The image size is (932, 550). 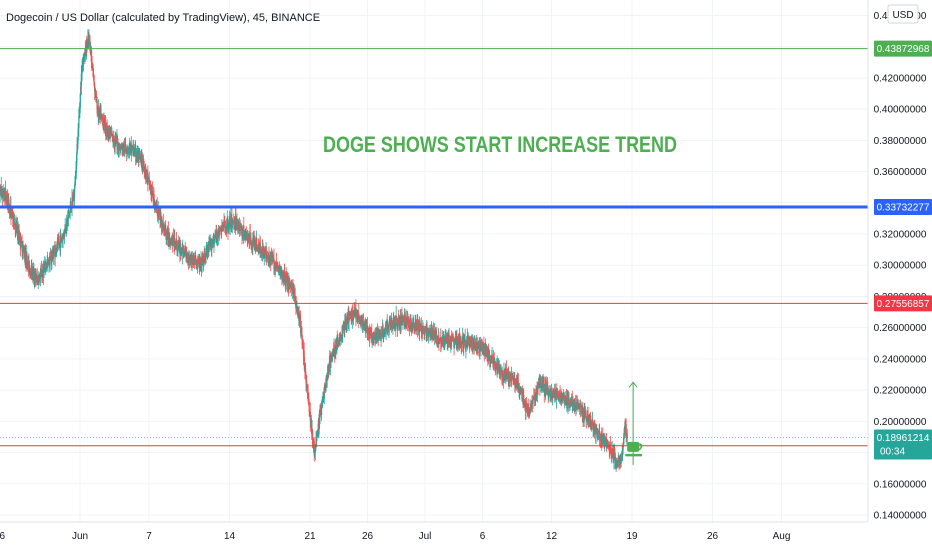 What do you see at coordinates (900, 391) in the screenshot?
I see `y-tick-label: 0.22000000` at bounding box center [900, 391].